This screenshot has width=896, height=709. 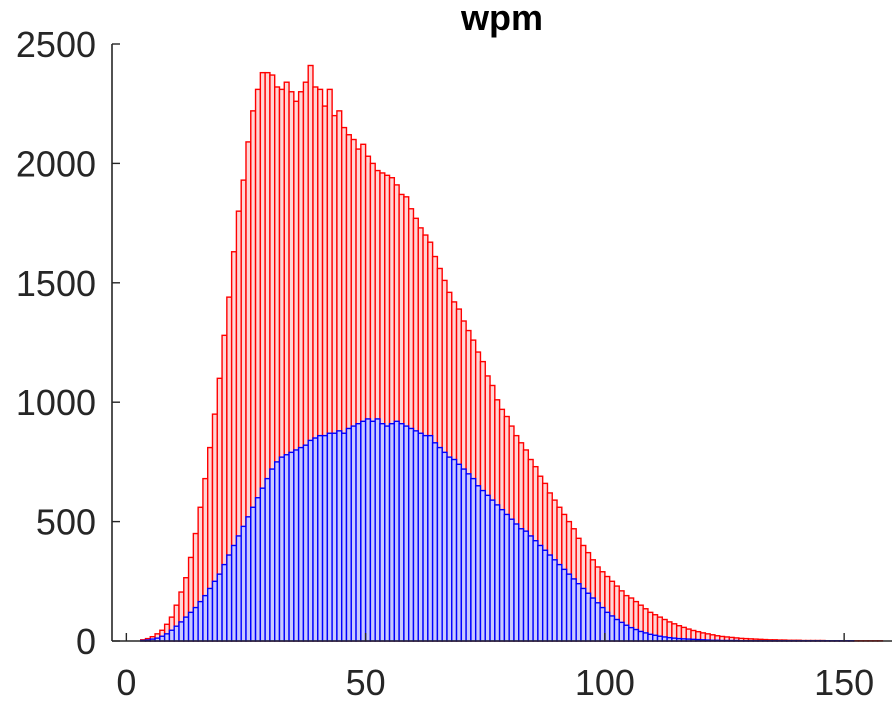 What do you see at coordinates (501, 19) in the screenshot?
I see `chart-title: wpm` at bounding box center [501, 19].